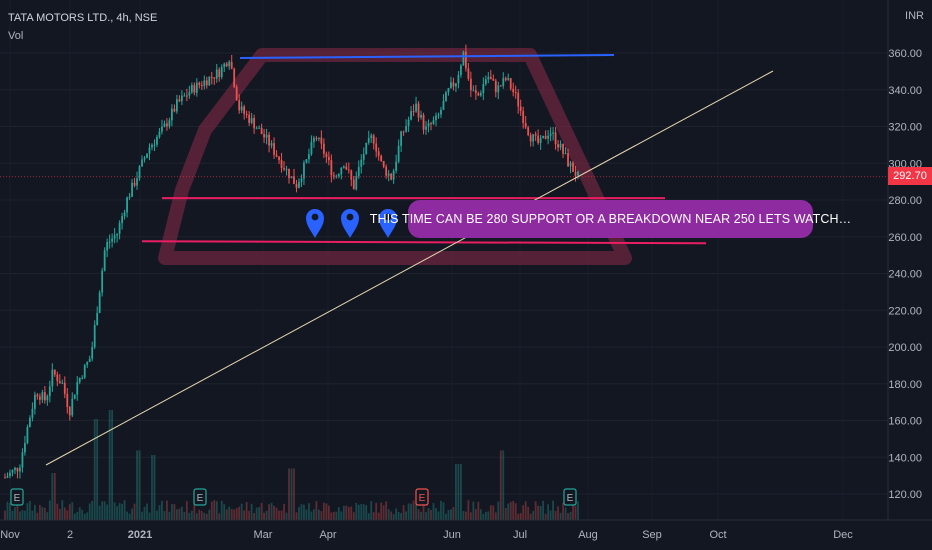 The image size is (932, 550). What do you see at coordinates (327, 535) in the screenshot?
I see `x-tick-label: Apr` at bounding box center [327, 535].